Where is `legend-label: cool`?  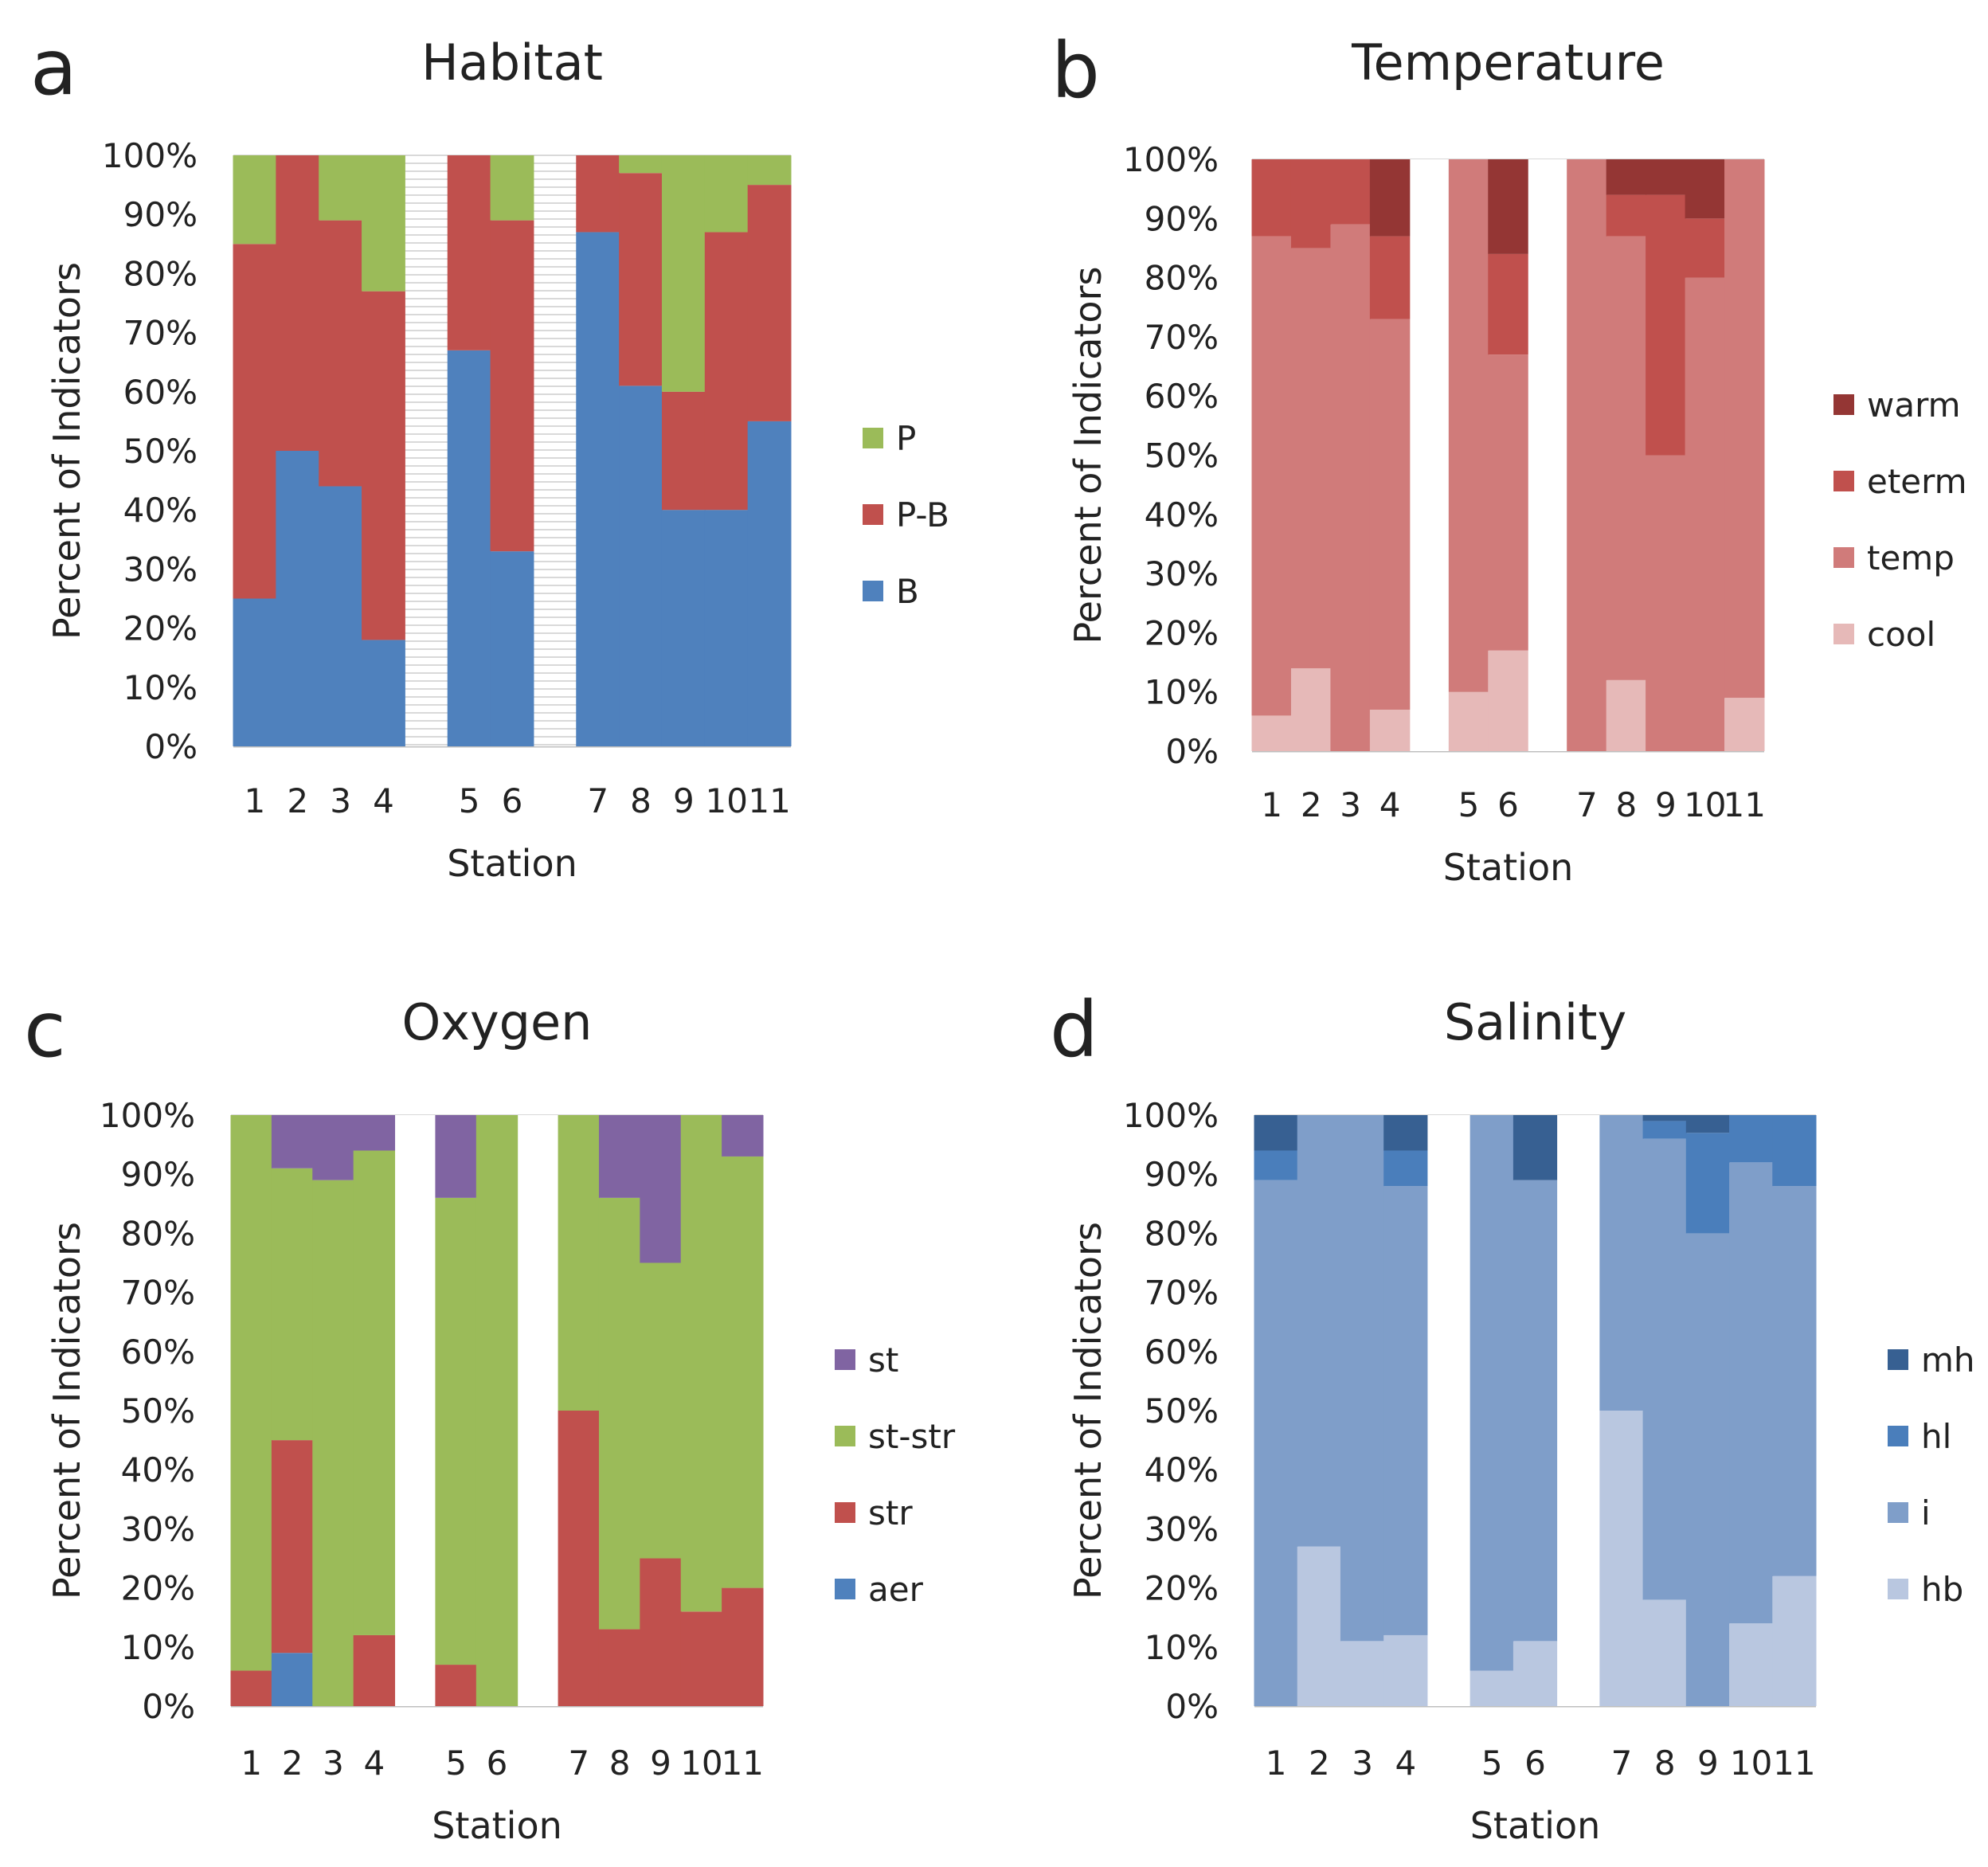 legend-label: cool is located at coordinates (1901, 635).